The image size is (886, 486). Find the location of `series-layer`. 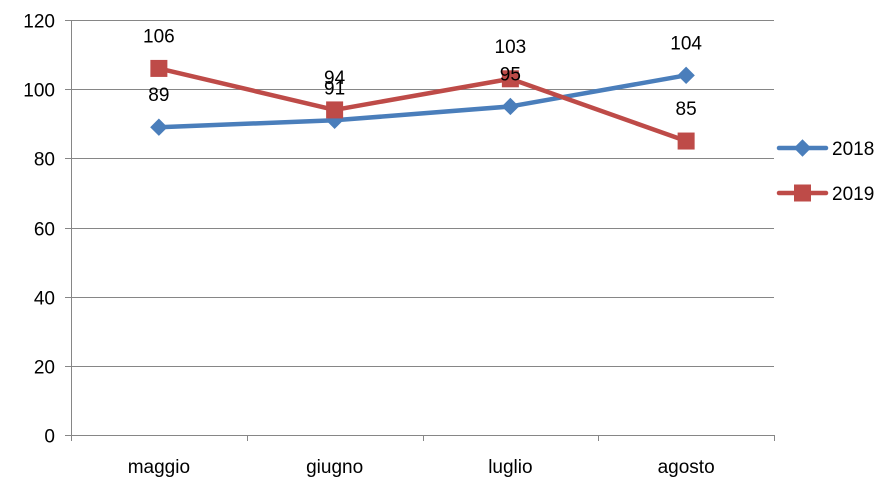

series-layer is located at coordinates (422, 104).